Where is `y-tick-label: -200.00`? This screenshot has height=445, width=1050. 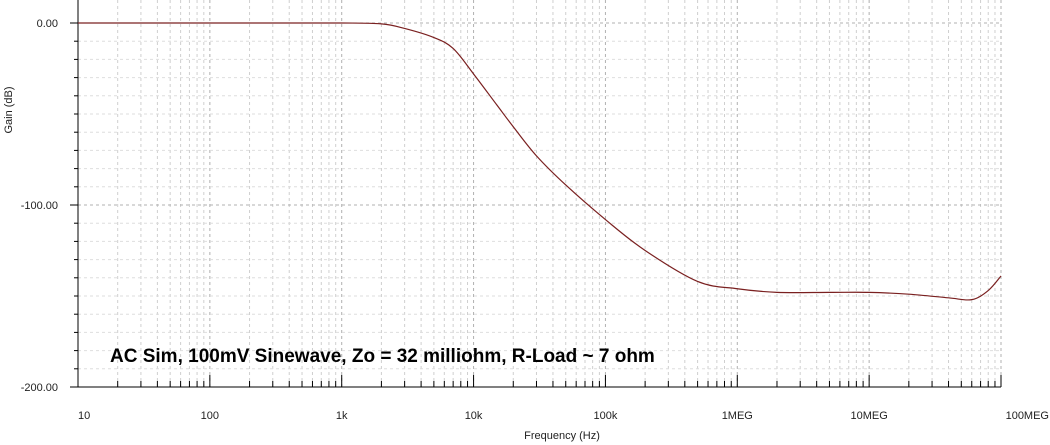 y-tick-label: -200.00 is located at coordinates (39, 388).